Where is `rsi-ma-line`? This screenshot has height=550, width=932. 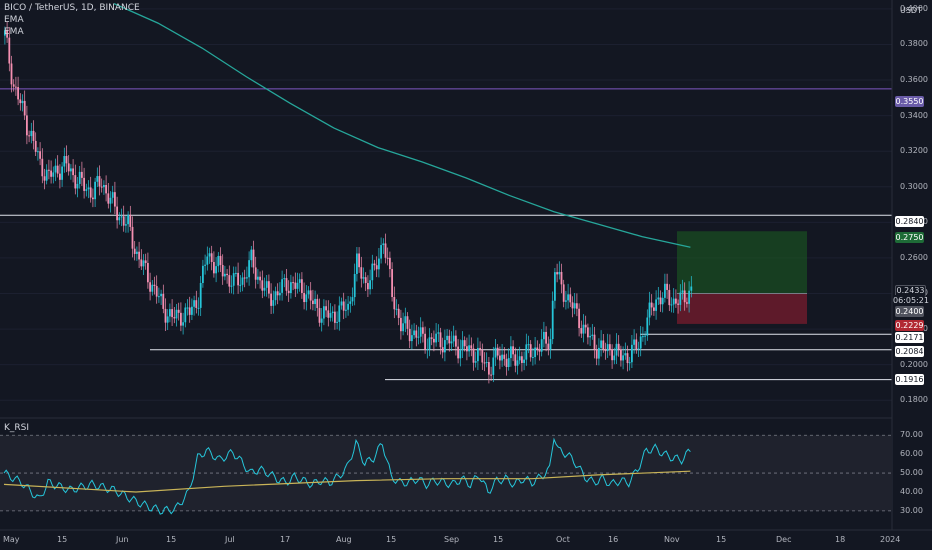 rsi-ma-line is located at coordinates (347, 481).